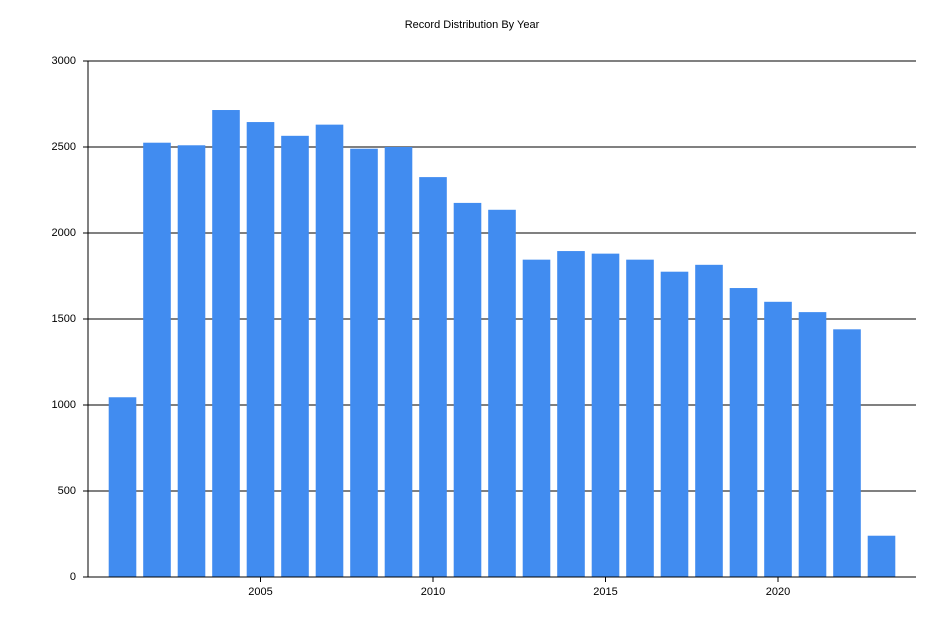  What do you see at coordinates (433, 592) in the screenshot?
I see `x-tick-label: 2010` at bounding box center [433, 592].